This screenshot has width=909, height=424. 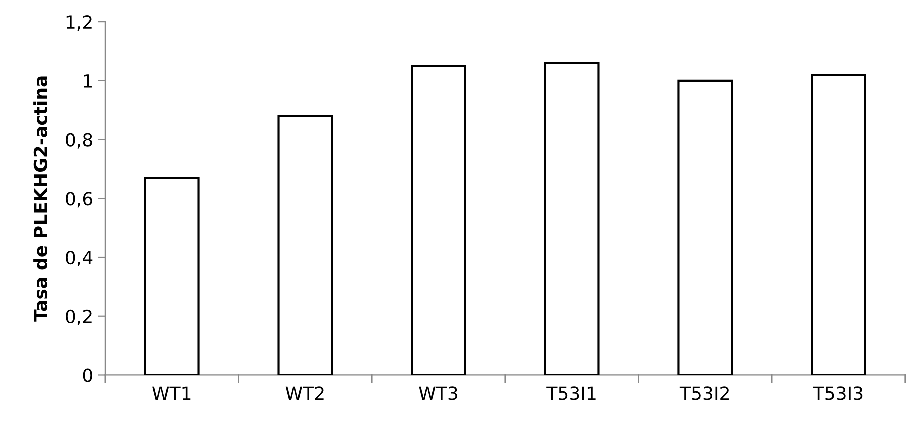 What do you see at coordinates (79, 200) in the screenshot?
I see `y-tick-label: 0,6` at bounding box center [79, 200].